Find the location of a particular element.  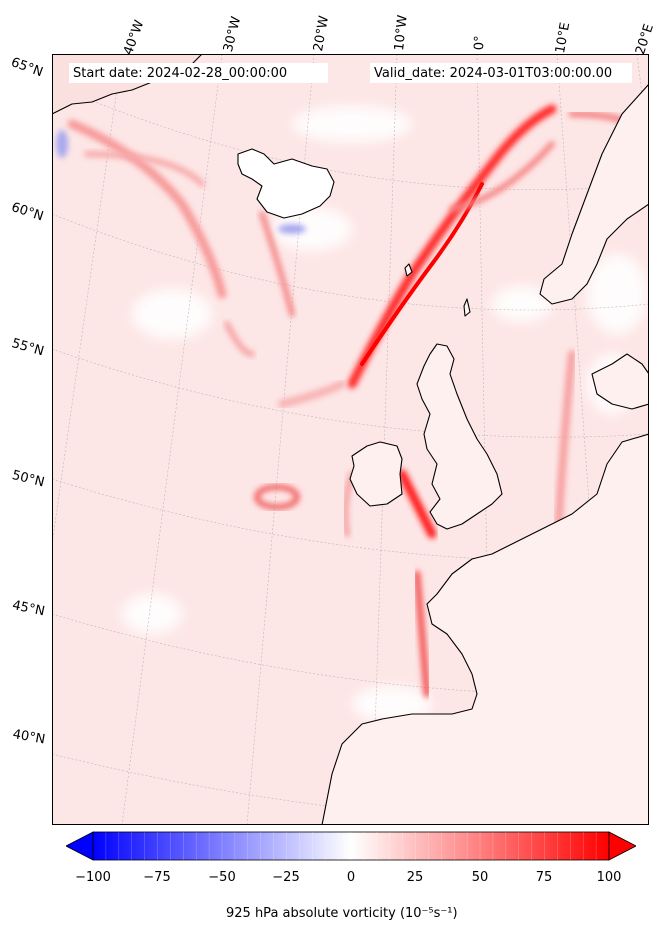

lon-label-30w: 30°W is located at coordinates (233, 34).